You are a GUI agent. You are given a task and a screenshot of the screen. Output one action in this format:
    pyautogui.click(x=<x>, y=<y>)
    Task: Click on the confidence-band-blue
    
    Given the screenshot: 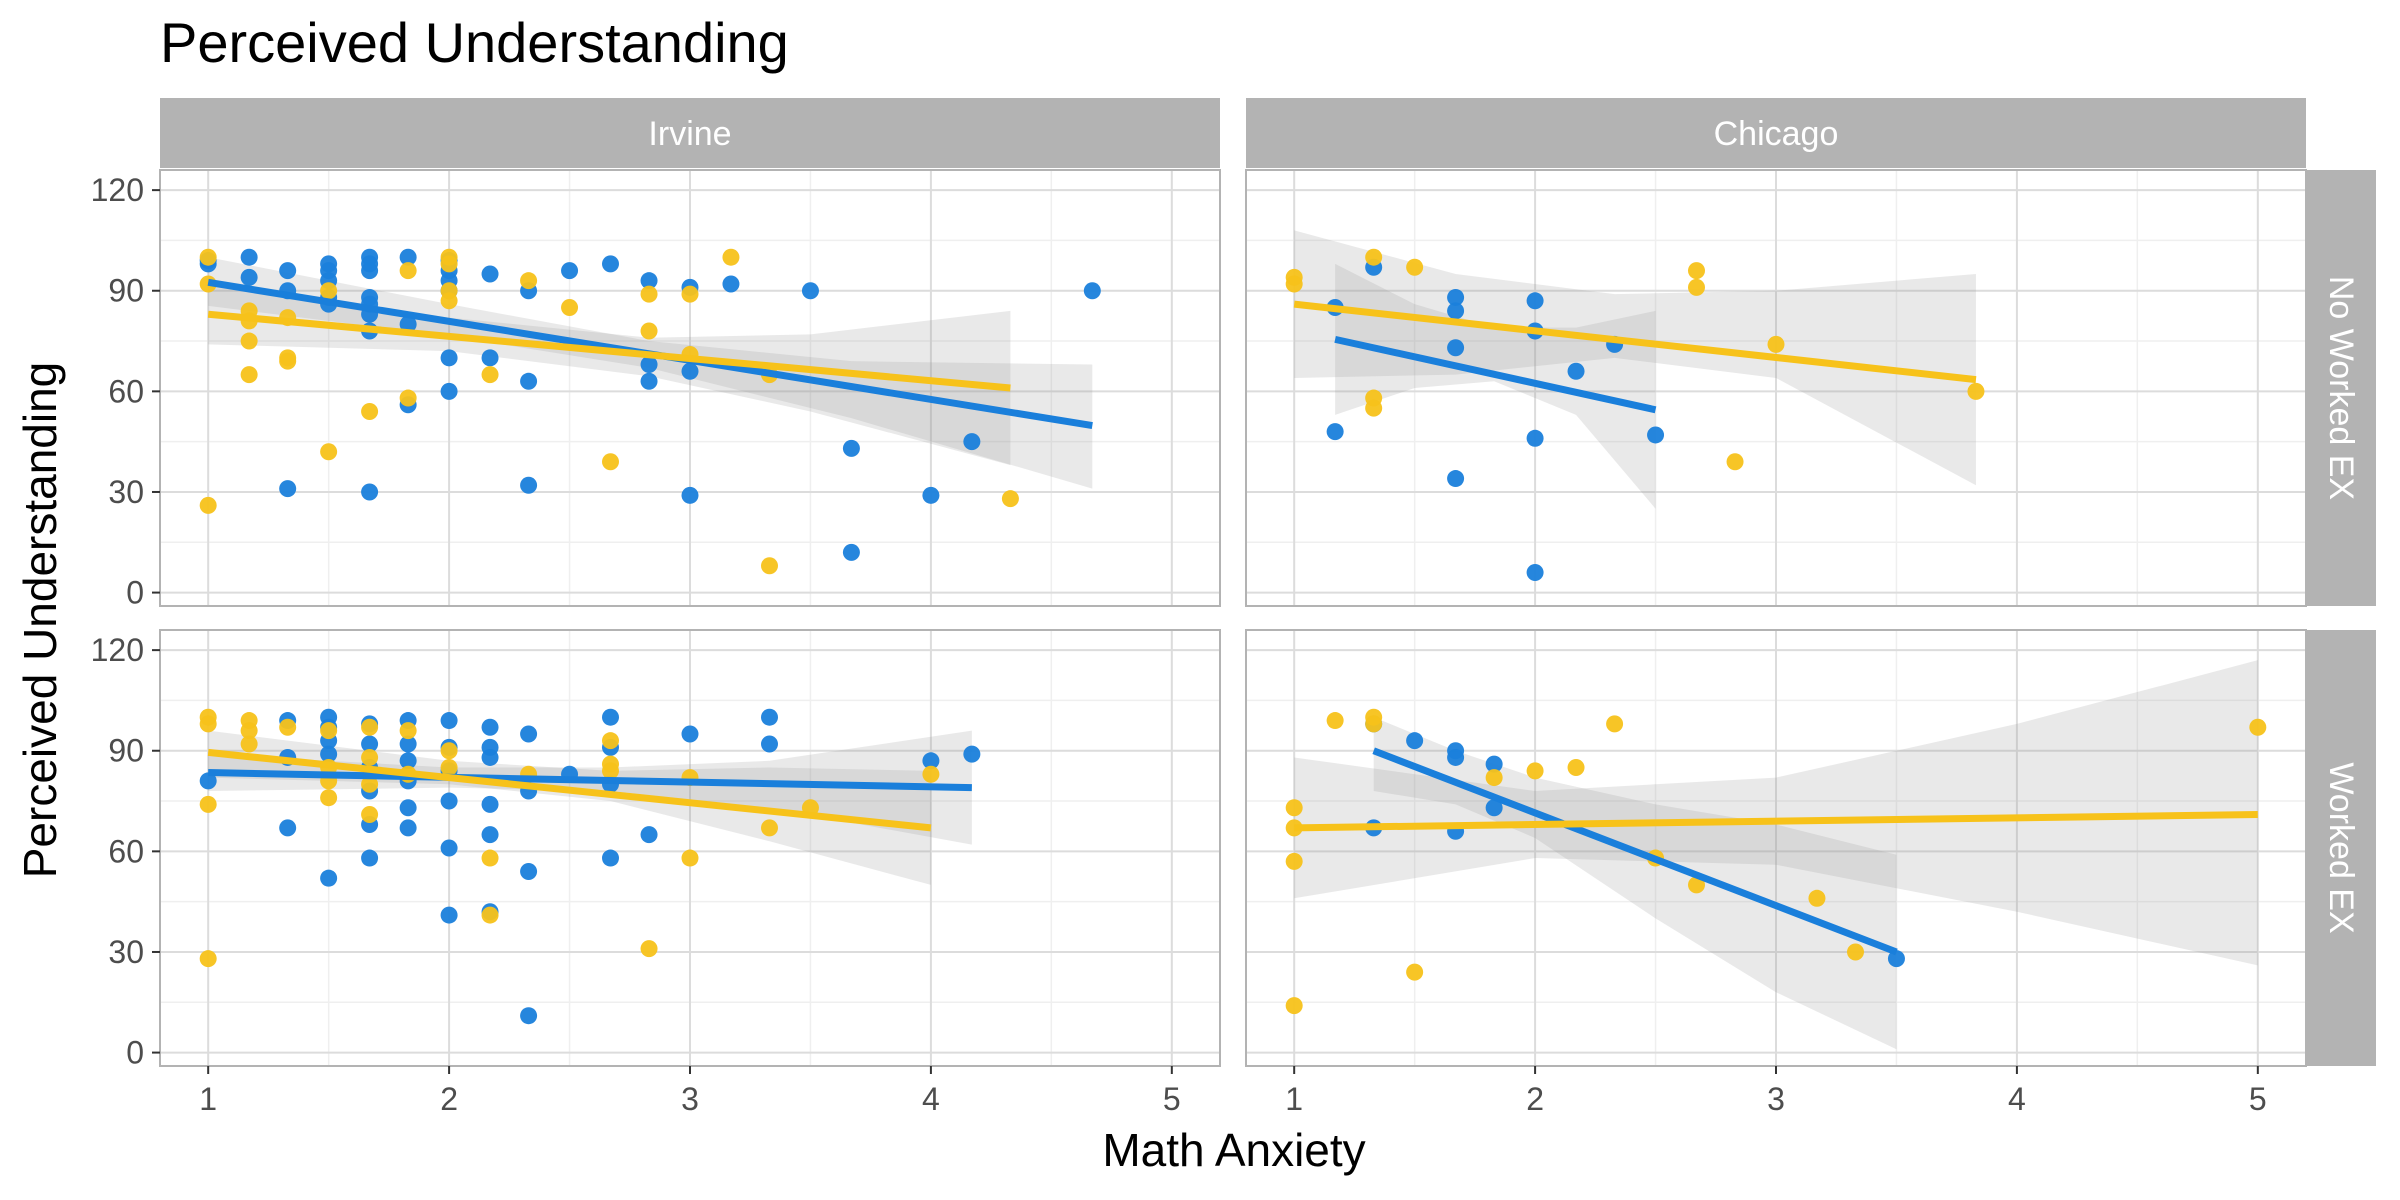 What is the action you would take?
    pyautogui.click(x=1635, y=883)
    